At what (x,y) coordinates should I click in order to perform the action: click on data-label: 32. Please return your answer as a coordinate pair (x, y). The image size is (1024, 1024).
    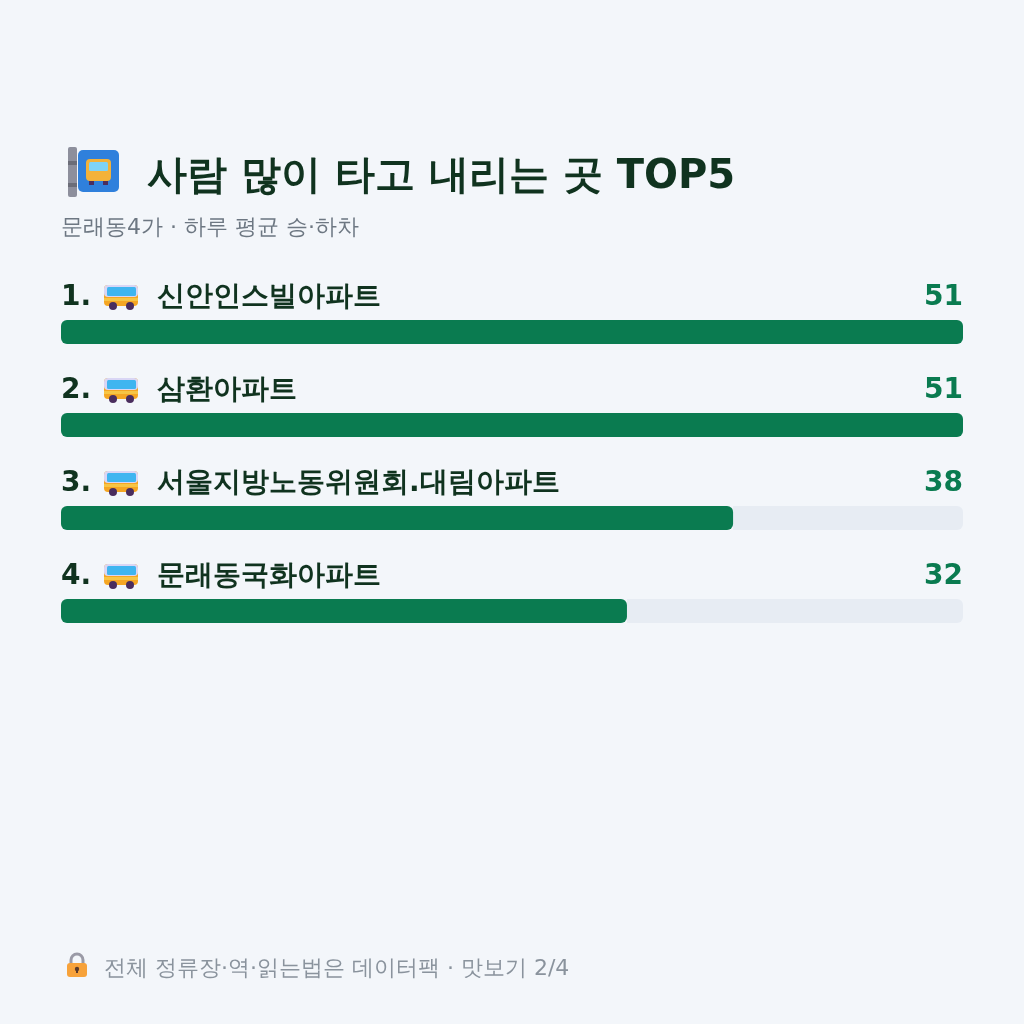
    Looking at the image, I should click on (943, 574).